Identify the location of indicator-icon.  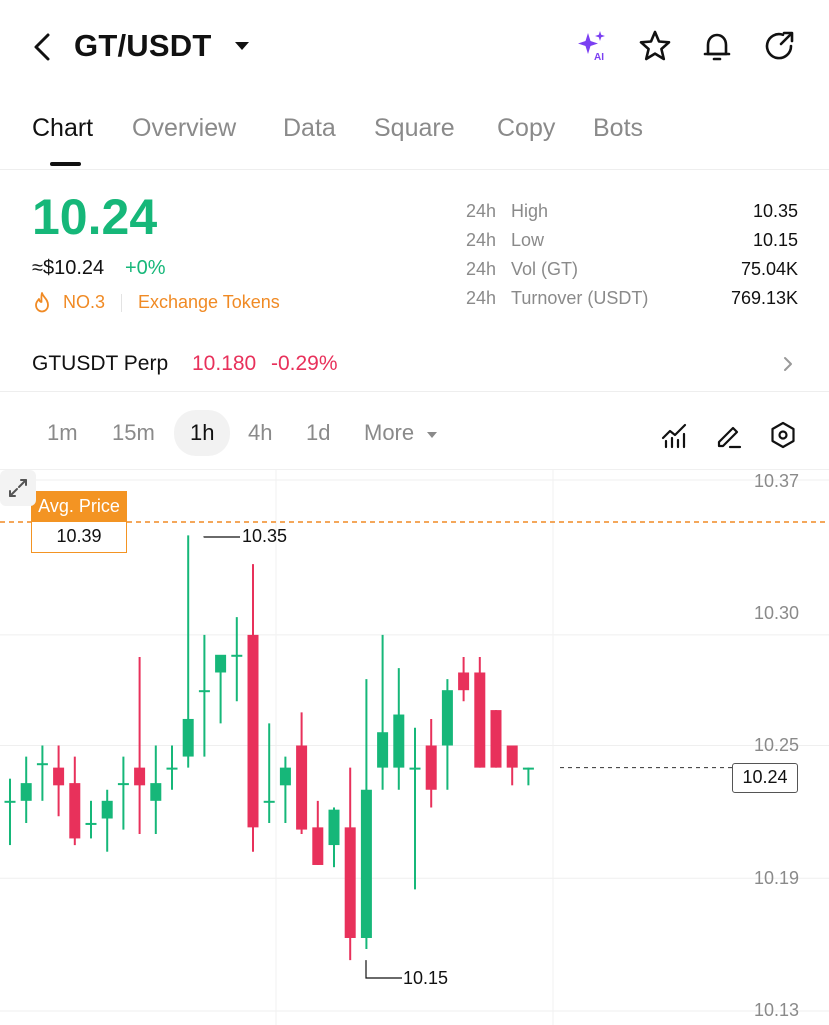
(675, 435).